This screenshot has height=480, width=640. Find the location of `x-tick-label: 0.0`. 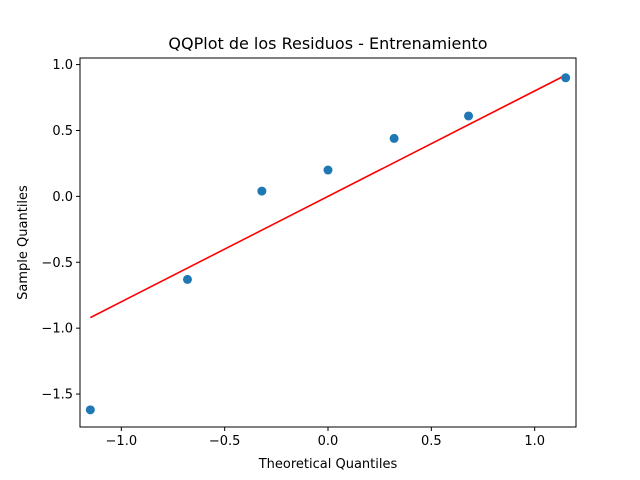

x-tick-label: 0.0 is located at coordinates (328, 441).